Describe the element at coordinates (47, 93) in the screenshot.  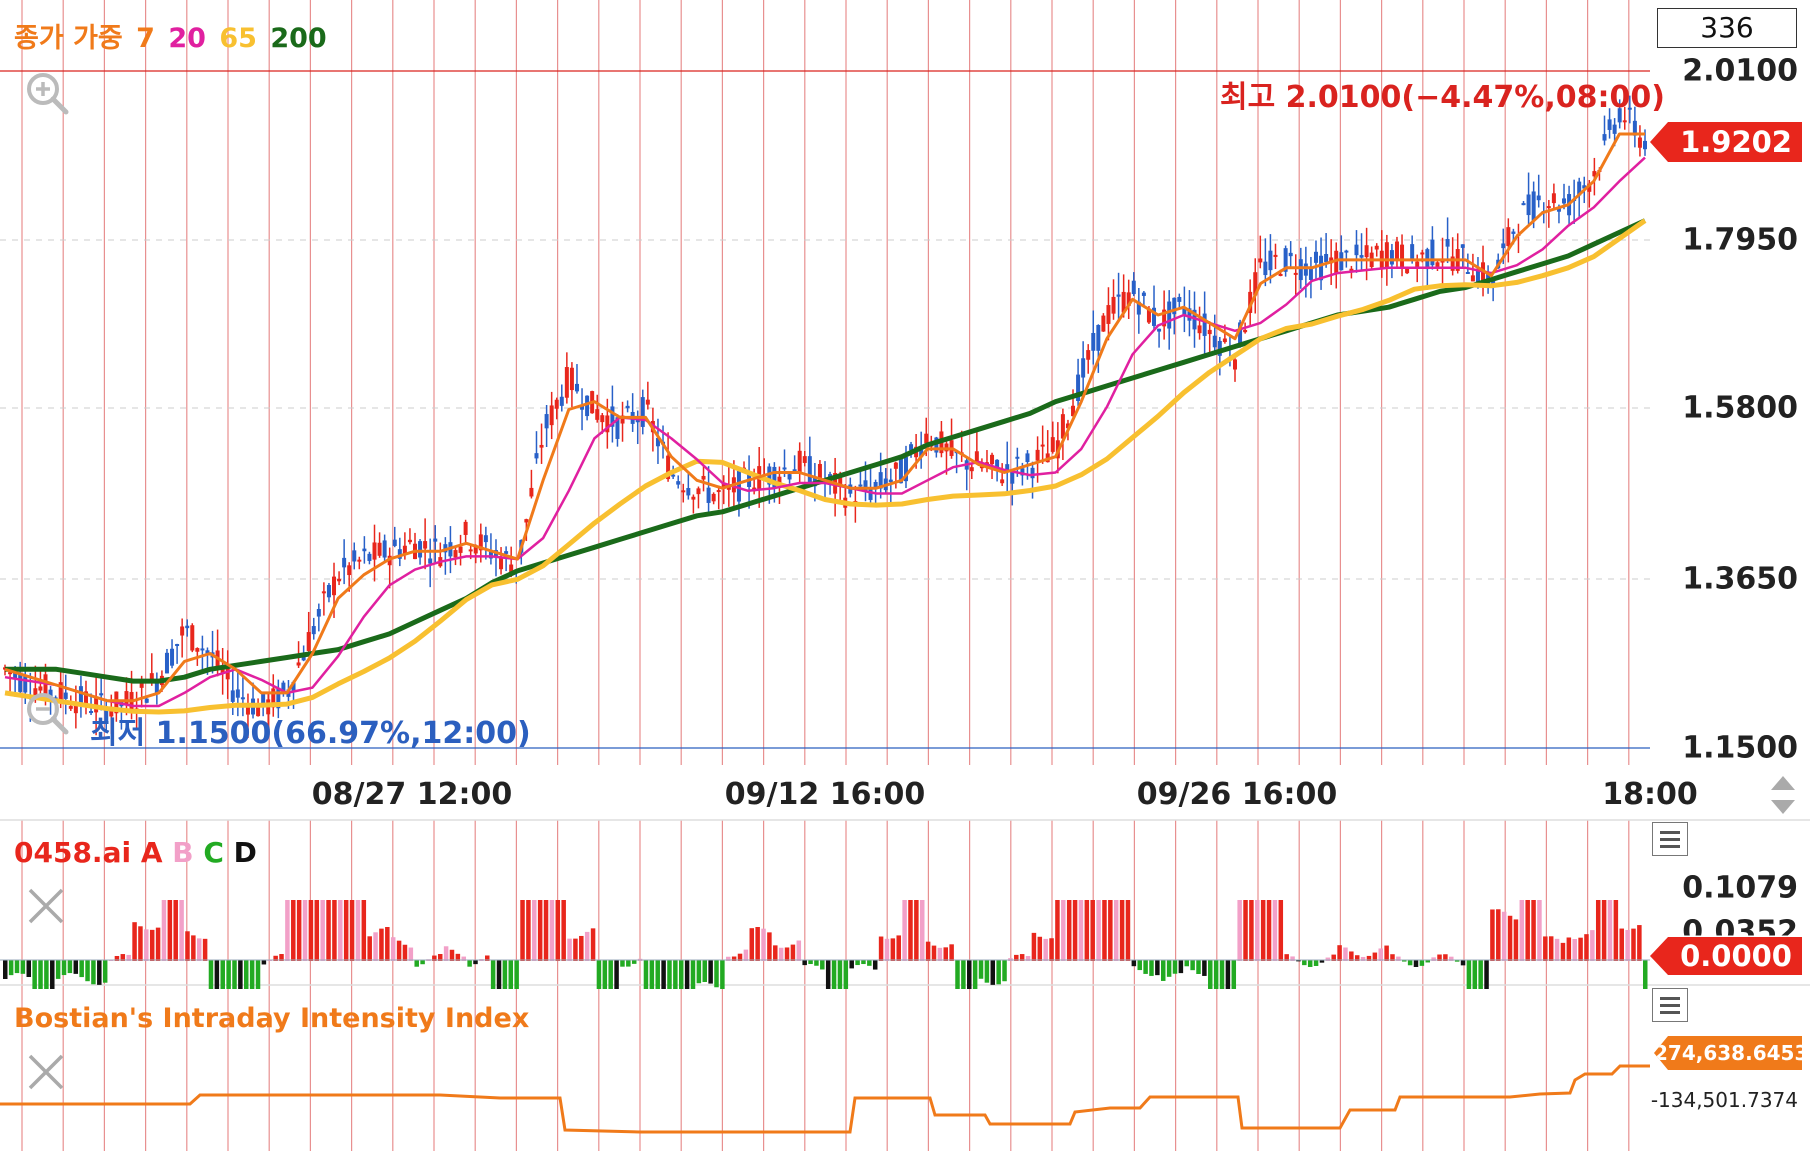
I see `zoom-in-icon` at that location.